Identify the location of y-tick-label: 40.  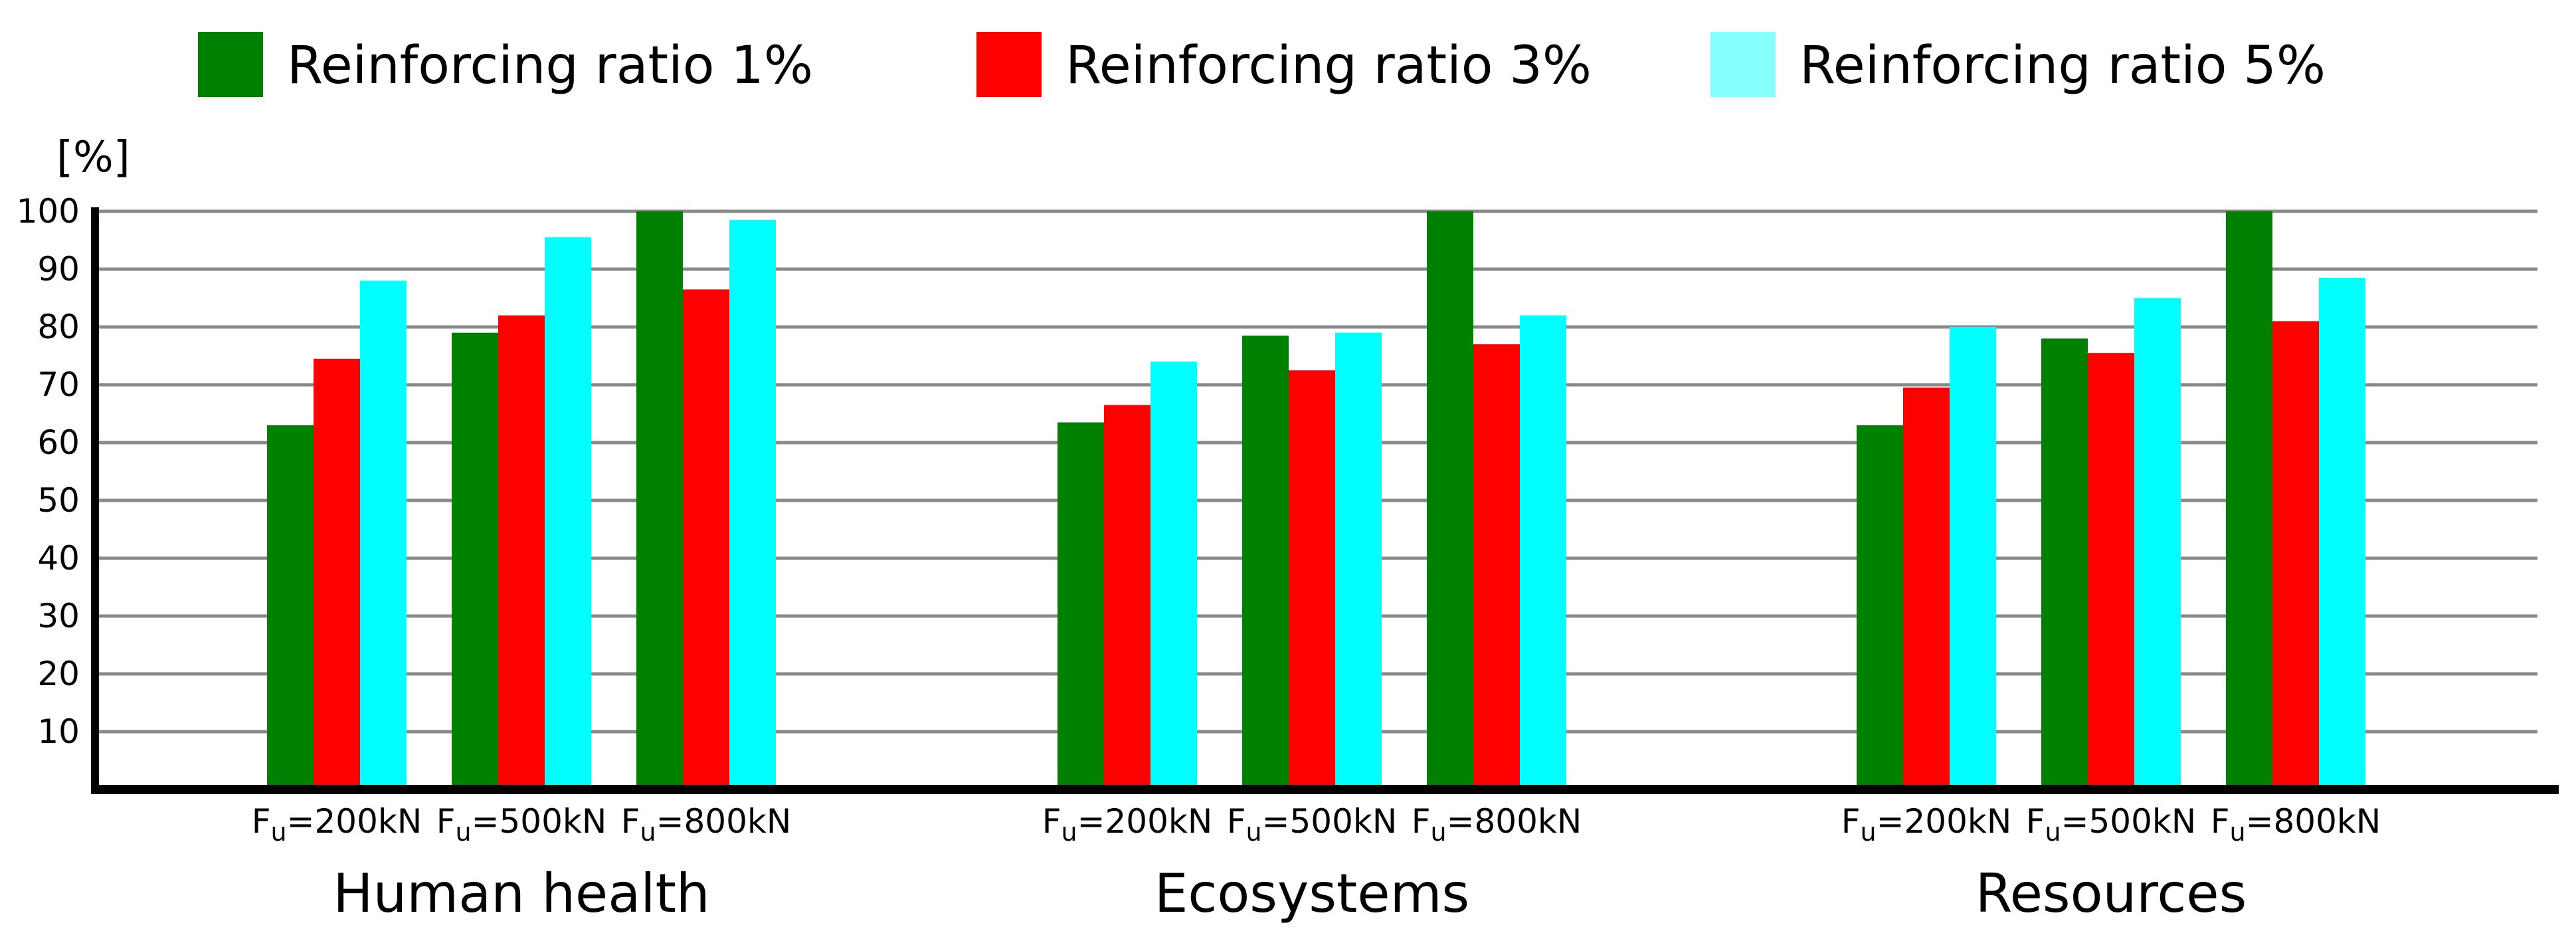
(58, 558).